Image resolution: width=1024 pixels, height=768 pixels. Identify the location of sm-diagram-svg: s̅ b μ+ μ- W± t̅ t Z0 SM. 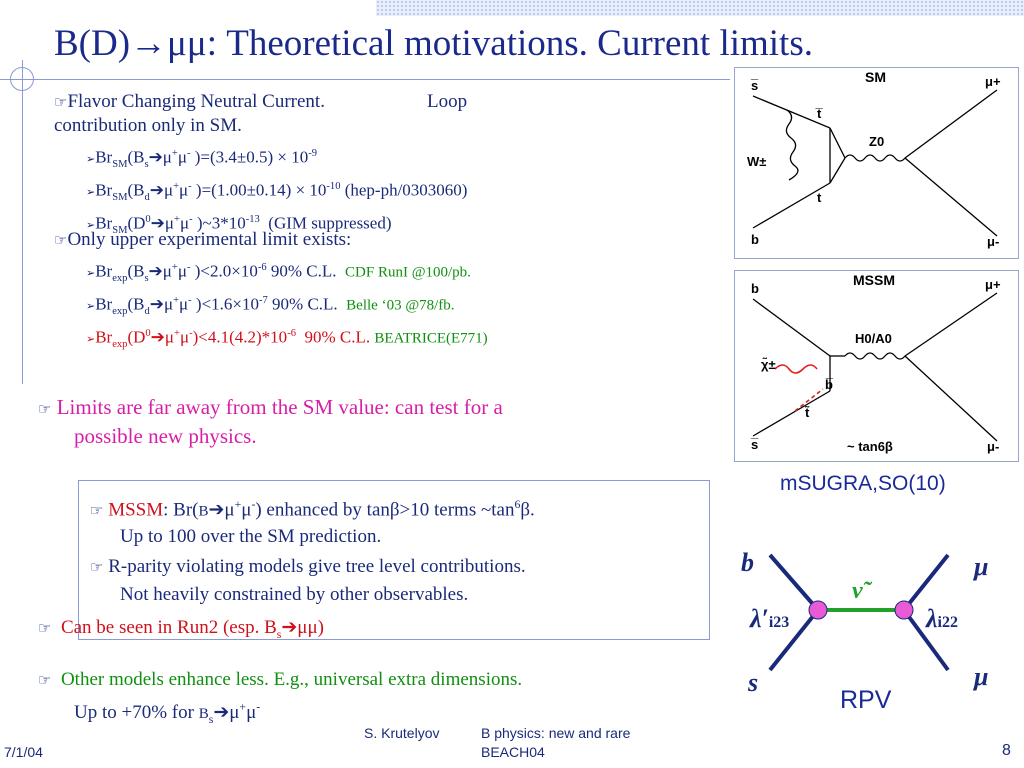
(874, 159).